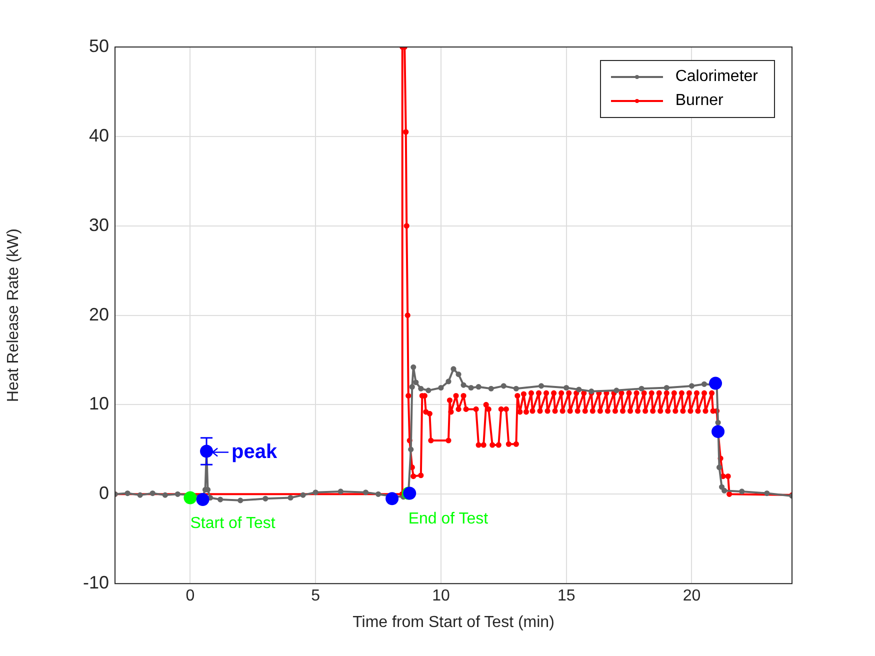 This screenshot has height=656, width=875. I want to click on x-tick-label: 20, so click(691, 596).